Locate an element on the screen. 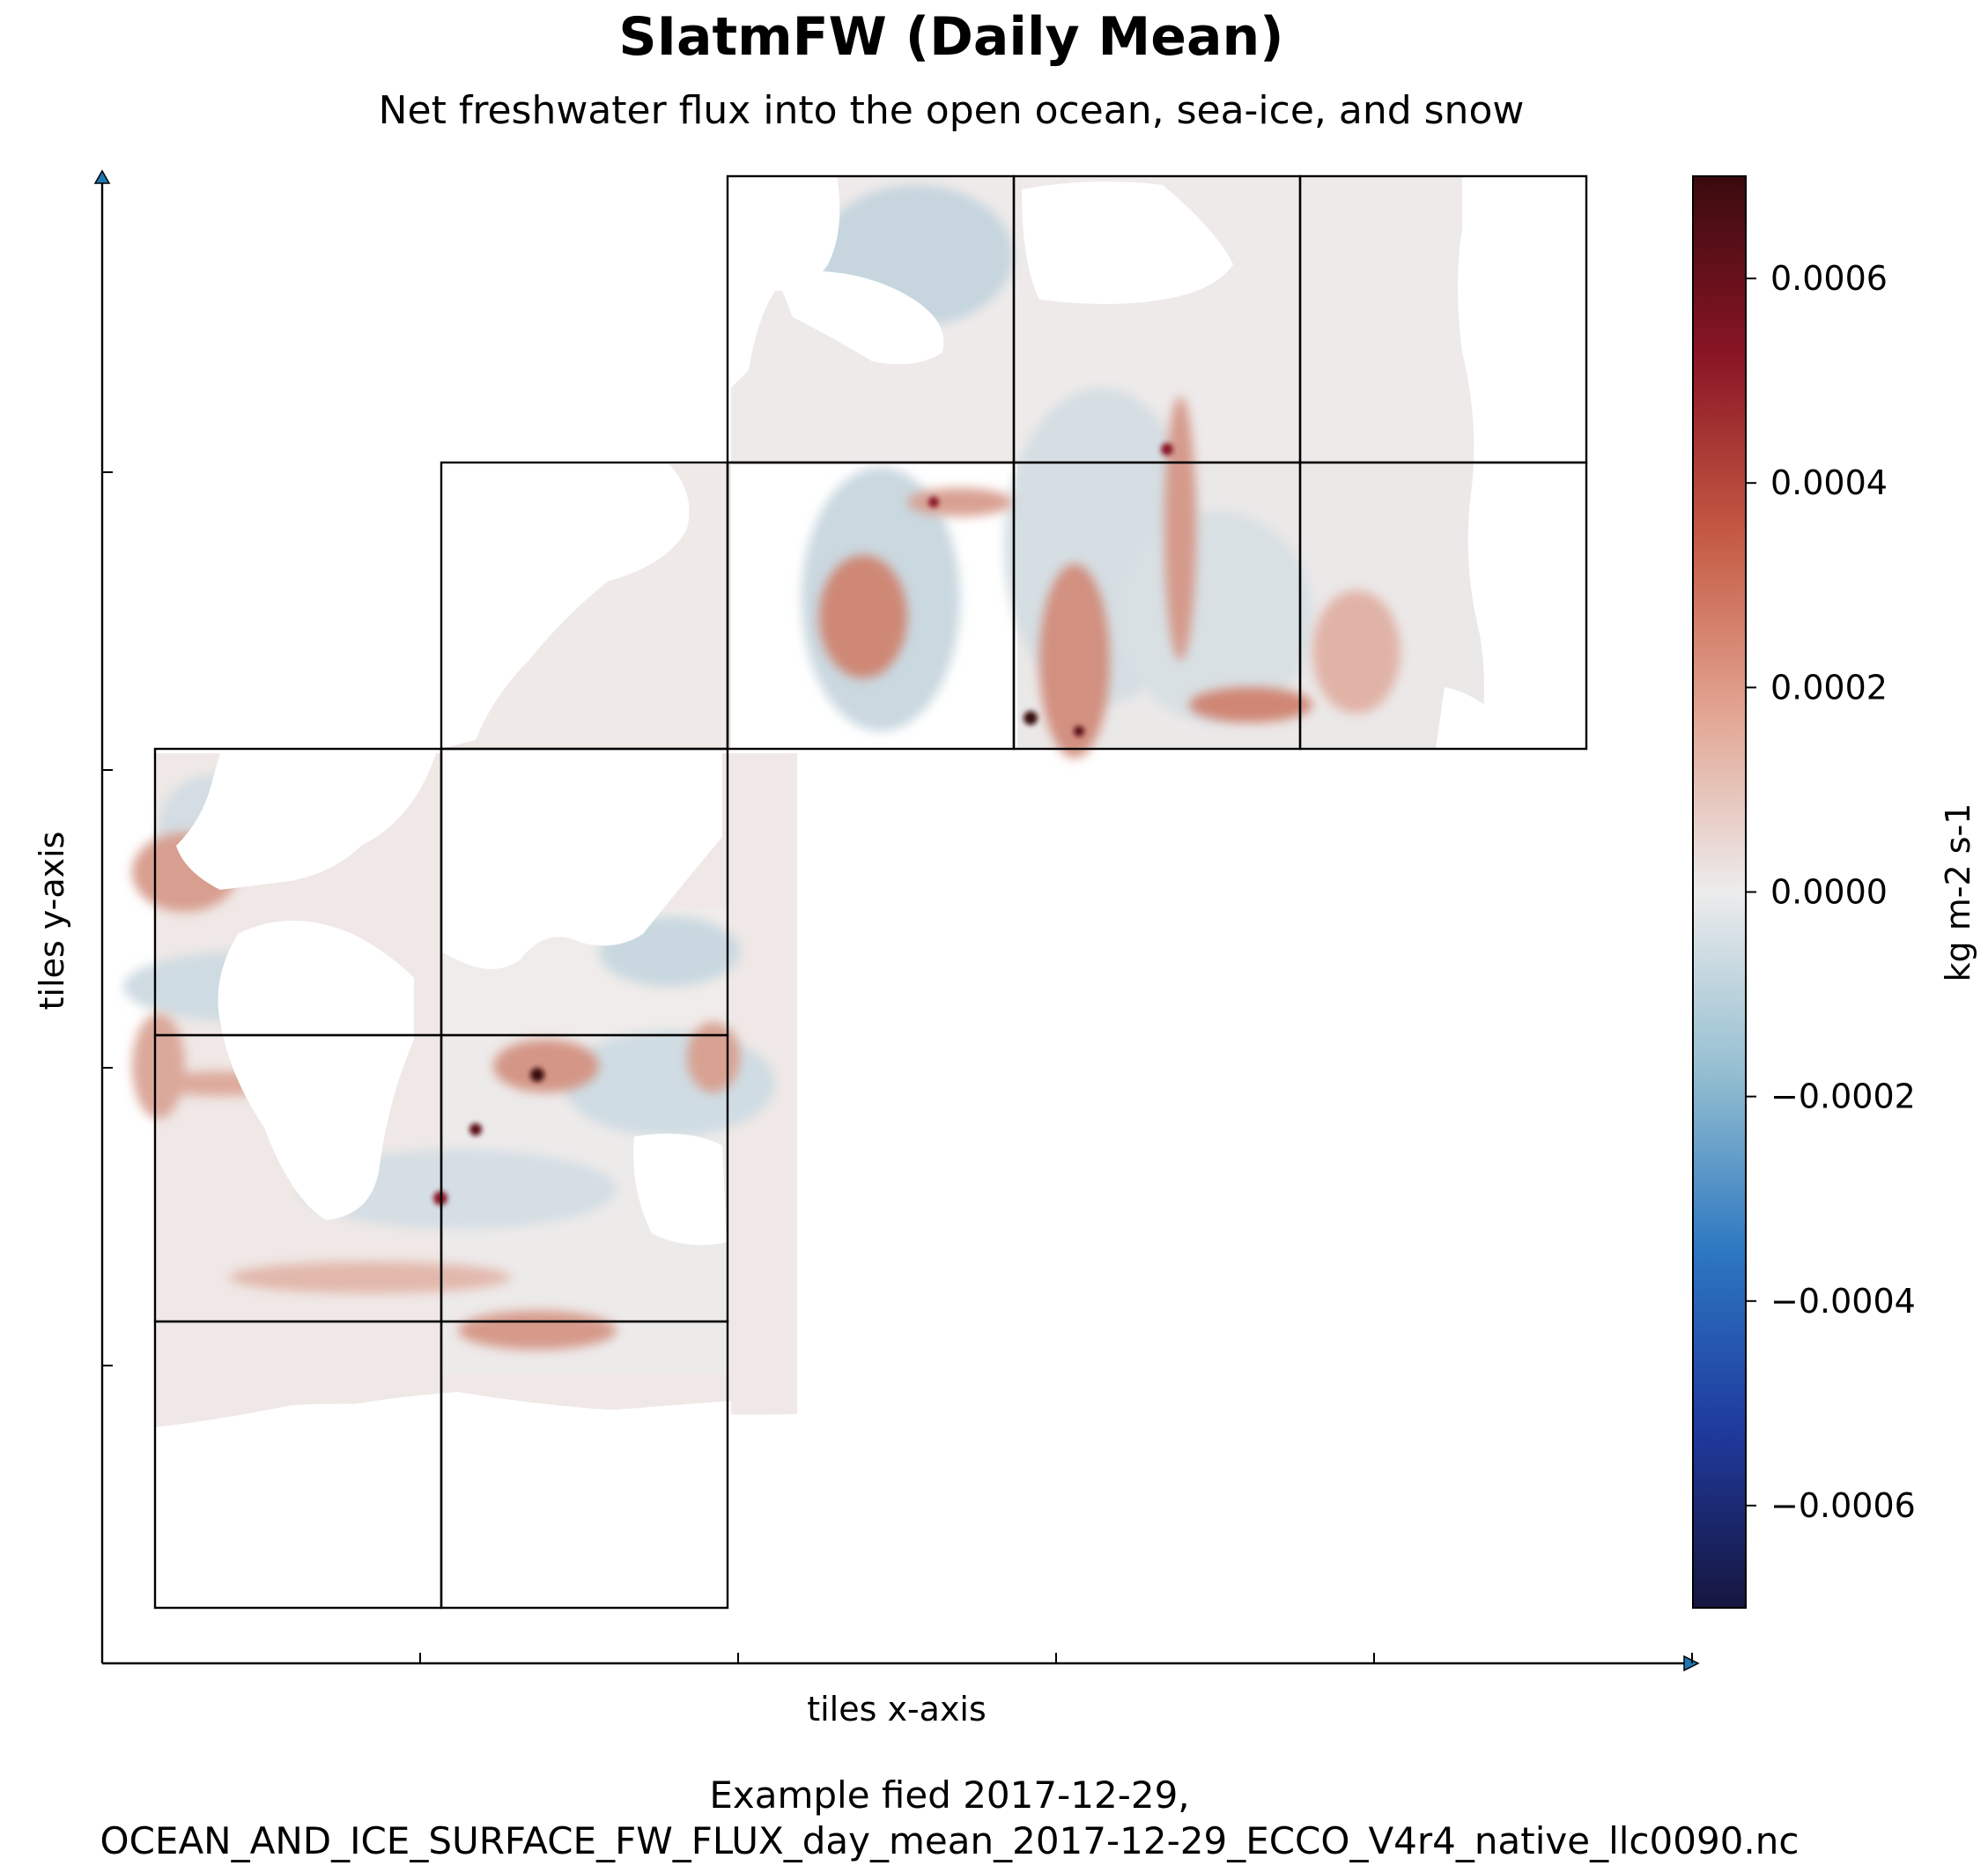  colorbar-tick-label: −0.0002 is located at coordinates (1843, 1096).